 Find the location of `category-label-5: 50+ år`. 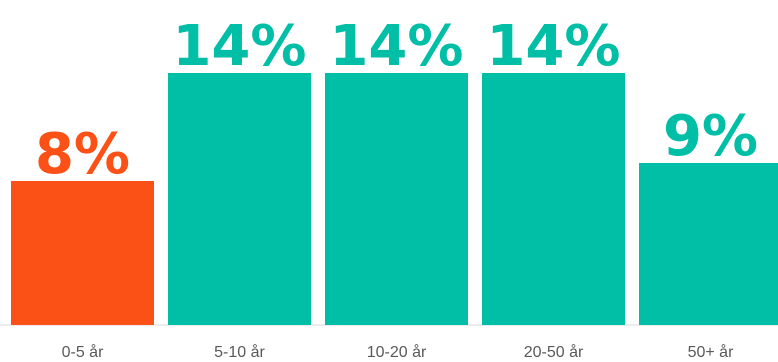

category-label-5: 50+ år is located at coordinates (711, 352).